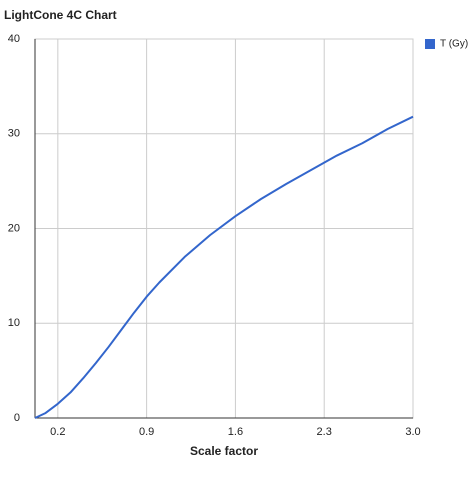  I want to click on x-tick-label: 0.2, so click(57, 432).